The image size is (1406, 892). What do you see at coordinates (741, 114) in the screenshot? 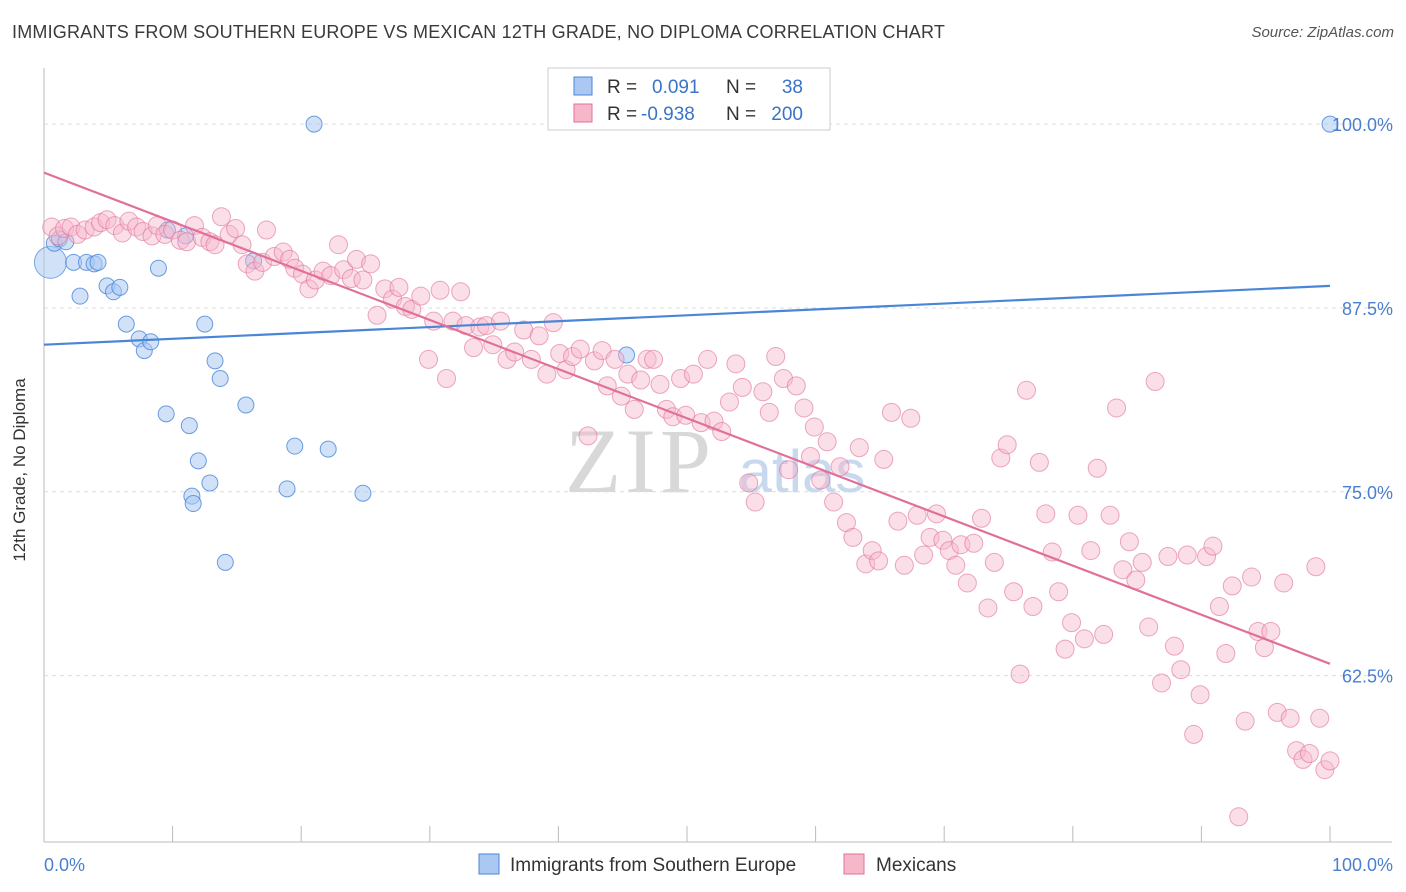
I see `legend-n-label-pink: N =` at bounding box center [741, 114].